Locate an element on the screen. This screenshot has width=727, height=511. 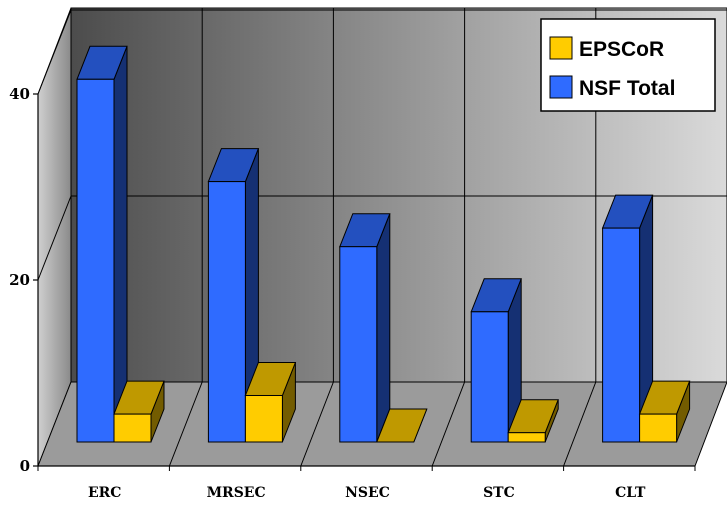
bar-epscor-mrsec-front is located at coordinates (263, 419).